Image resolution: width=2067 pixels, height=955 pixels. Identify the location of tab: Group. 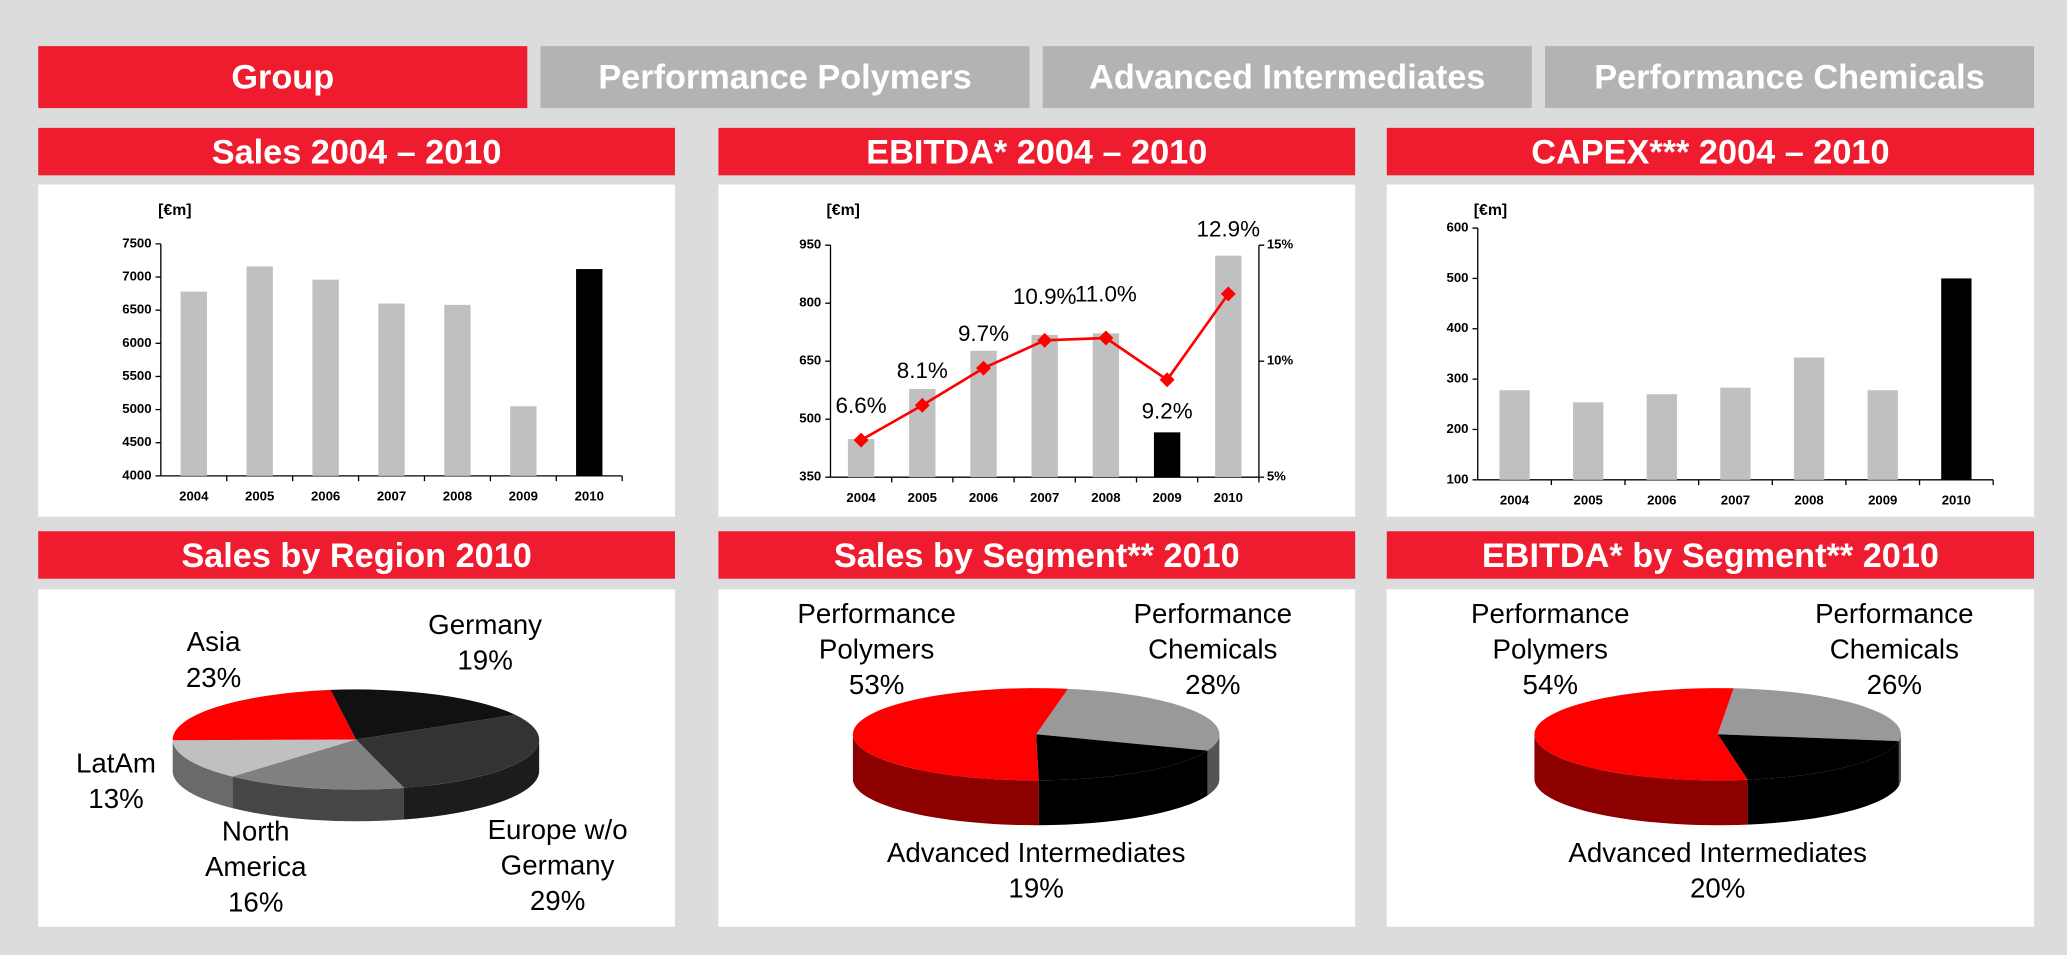
(283, 77).